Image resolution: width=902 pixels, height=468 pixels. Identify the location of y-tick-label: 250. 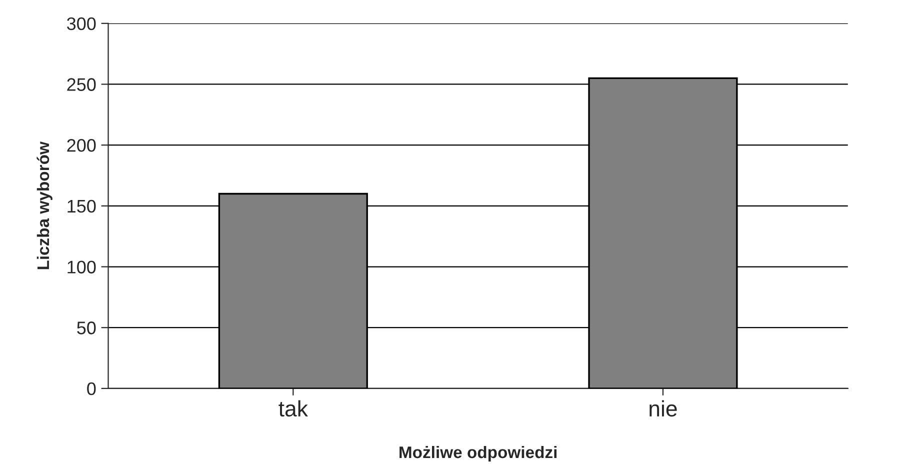
(81, 84).